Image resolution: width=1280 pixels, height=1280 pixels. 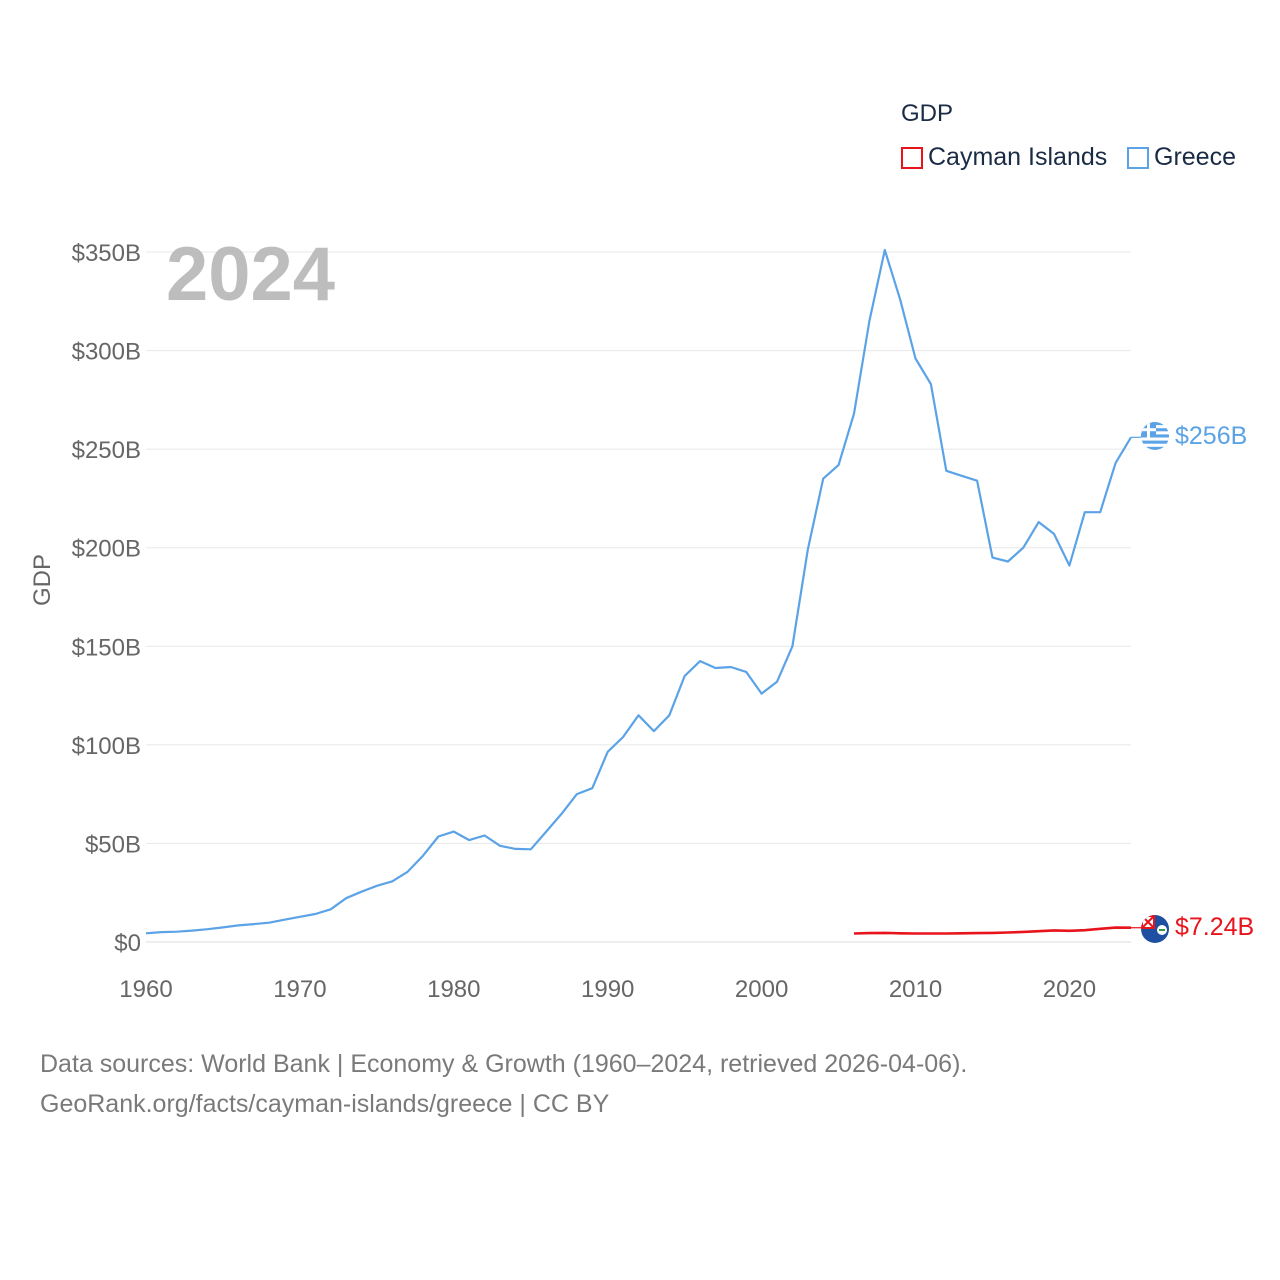 I want to click on y-tick-label: $100B, so click(x=106, y=746).